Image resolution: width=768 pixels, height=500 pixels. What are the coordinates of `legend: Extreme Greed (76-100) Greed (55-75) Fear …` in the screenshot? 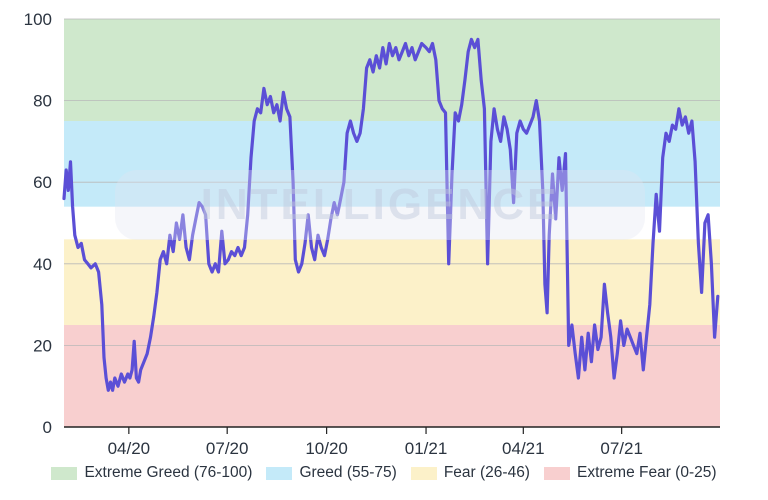 It's located at (384, 473).